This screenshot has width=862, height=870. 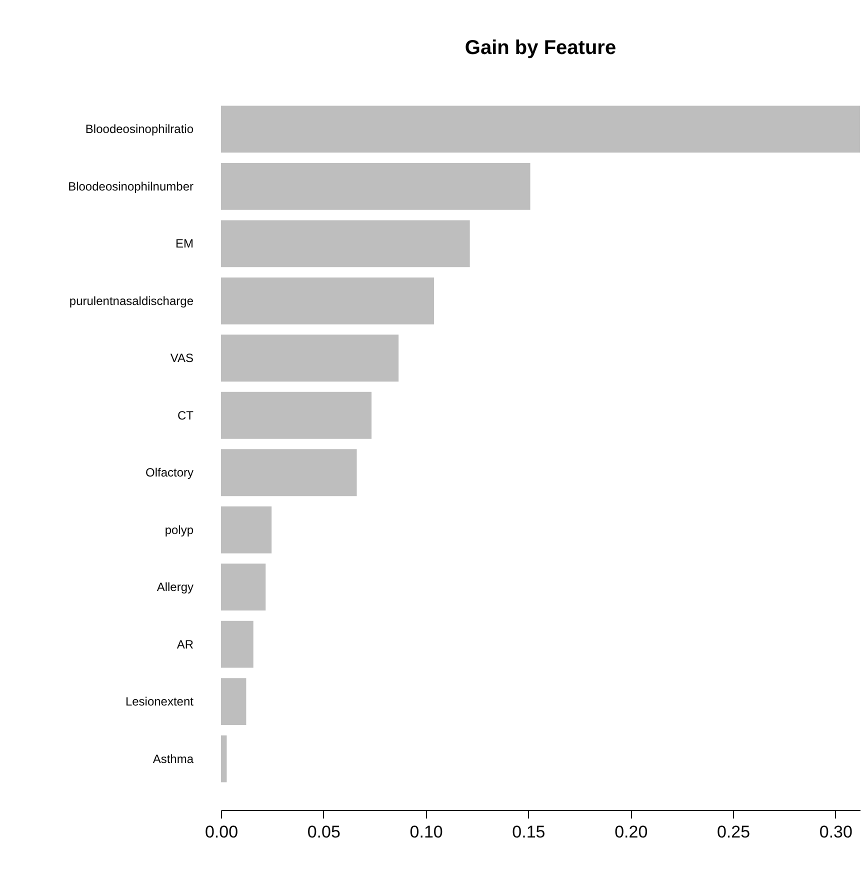 What do you see at coordinates (185, 644) in the screenshot?
I see `y-tick-label: AR` at bounding box center [185, 644].